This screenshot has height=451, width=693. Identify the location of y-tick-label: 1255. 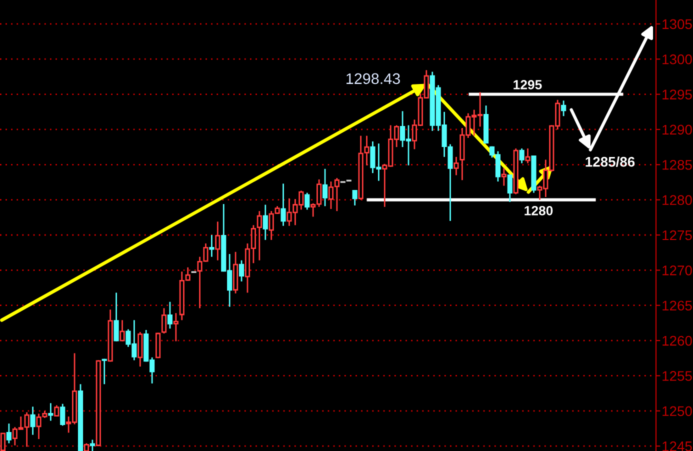
(677, 376).